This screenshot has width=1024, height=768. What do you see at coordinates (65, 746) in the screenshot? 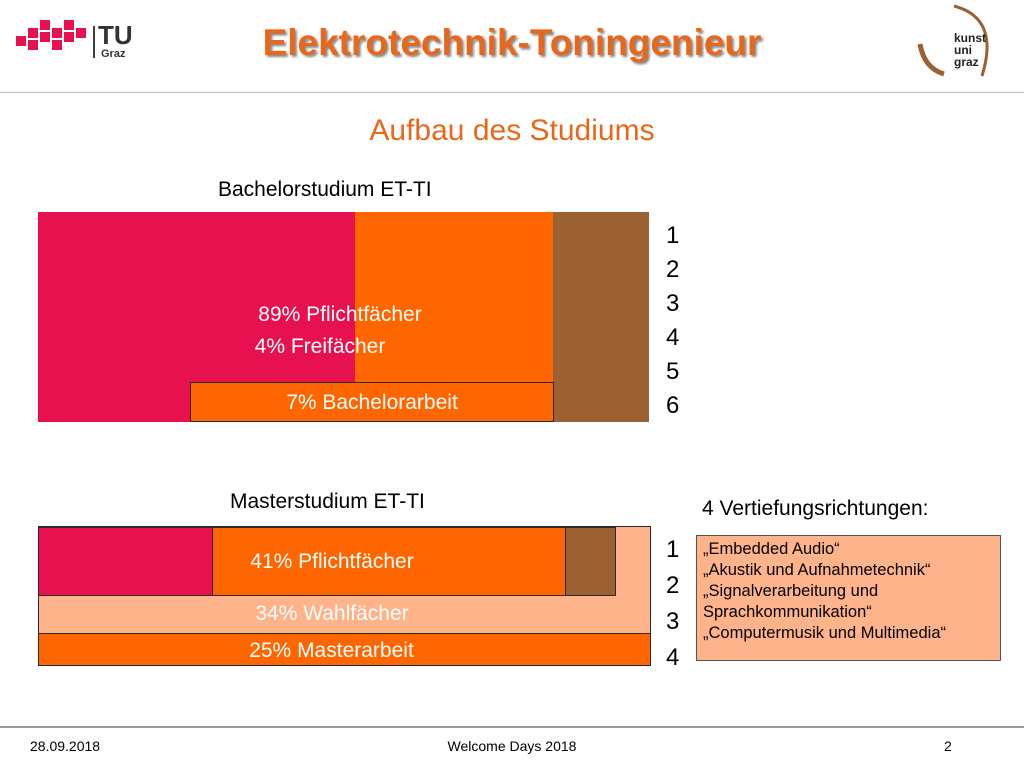
I see `footer-date: 28.09.2018` at bounding box center [65, 746].